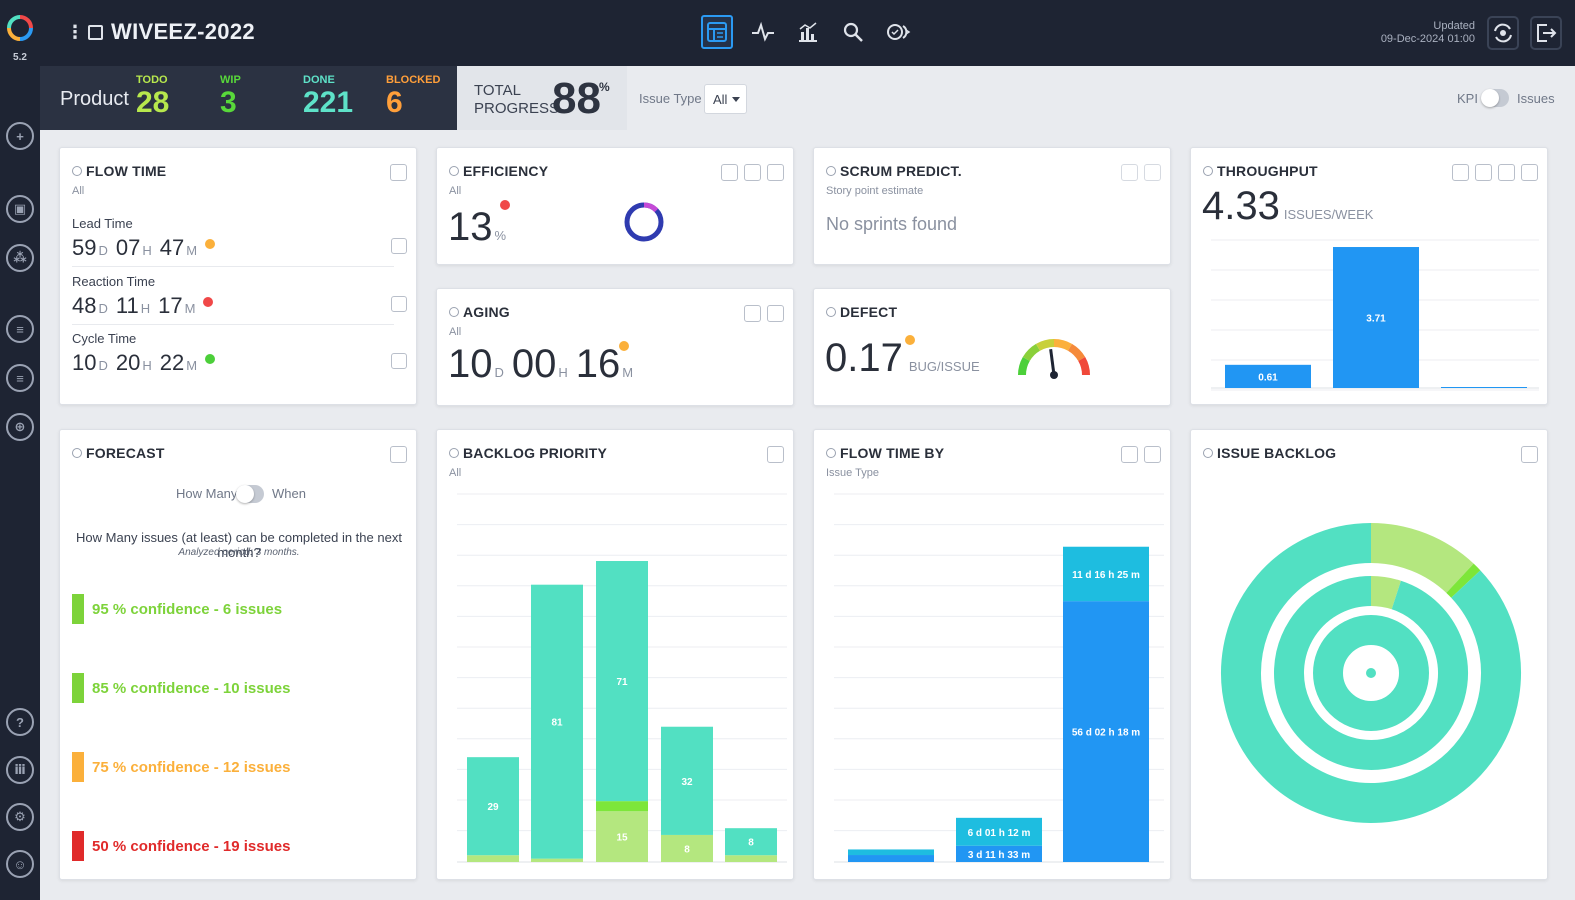 Image resolution: width=1575 pixels, height=900 pixels. What do you see at coordinates (20, 136) in the screenshot?
I see `add-icon: +` at bounding box center [20, 136].